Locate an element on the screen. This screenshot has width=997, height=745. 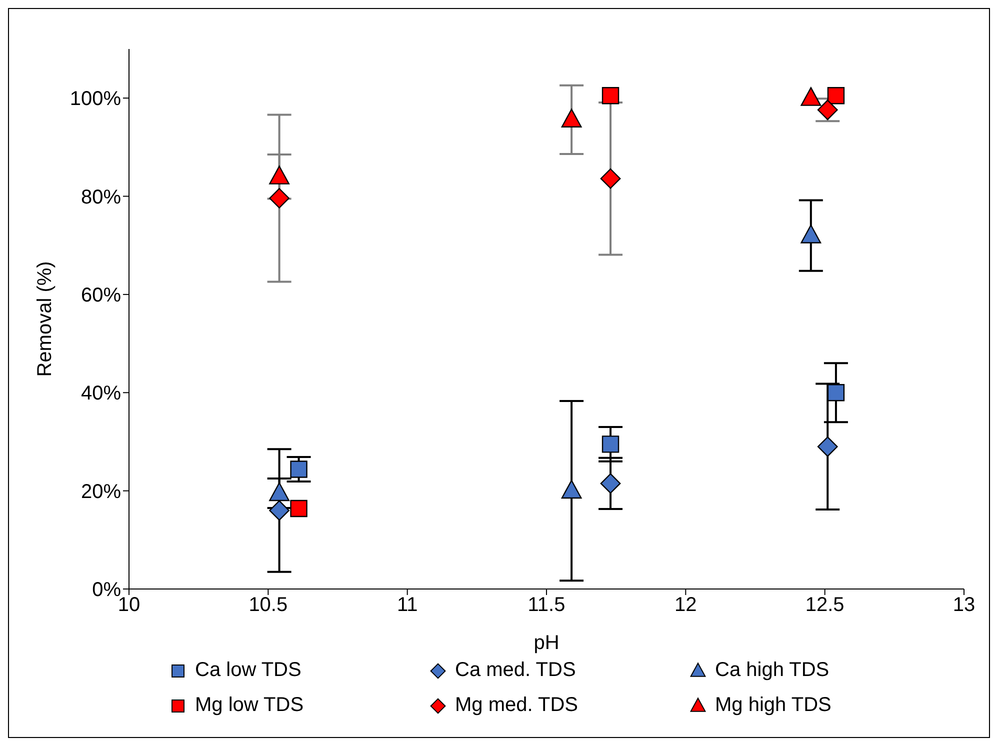
legend-label: Ca low TDS is located at coordinates (248, 670).